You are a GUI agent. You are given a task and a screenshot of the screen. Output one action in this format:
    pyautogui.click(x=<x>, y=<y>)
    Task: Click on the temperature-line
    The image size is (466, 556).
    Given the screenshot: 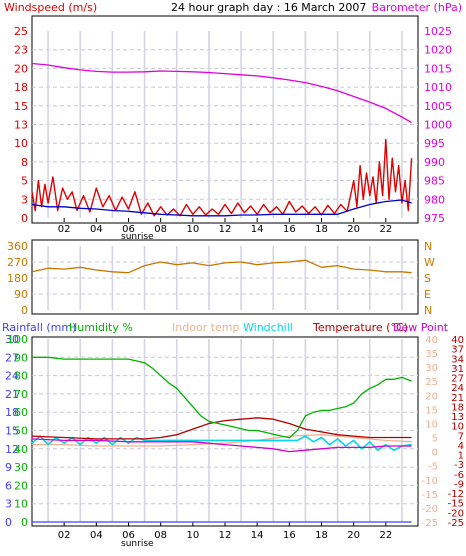 What is the action you would take?
    pyautogui.click(x=221, y=428)
    